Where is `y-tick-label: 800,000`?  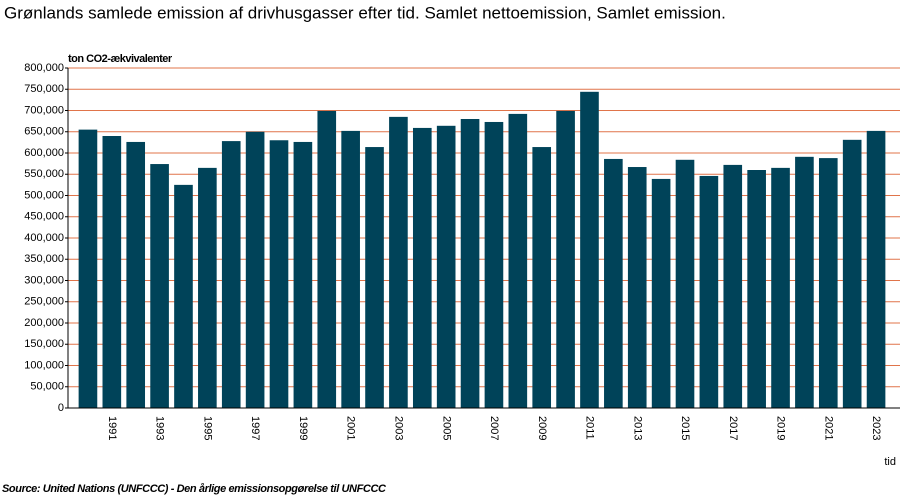
y-tick-label: 800,000 is located at coordinates (44, 68).